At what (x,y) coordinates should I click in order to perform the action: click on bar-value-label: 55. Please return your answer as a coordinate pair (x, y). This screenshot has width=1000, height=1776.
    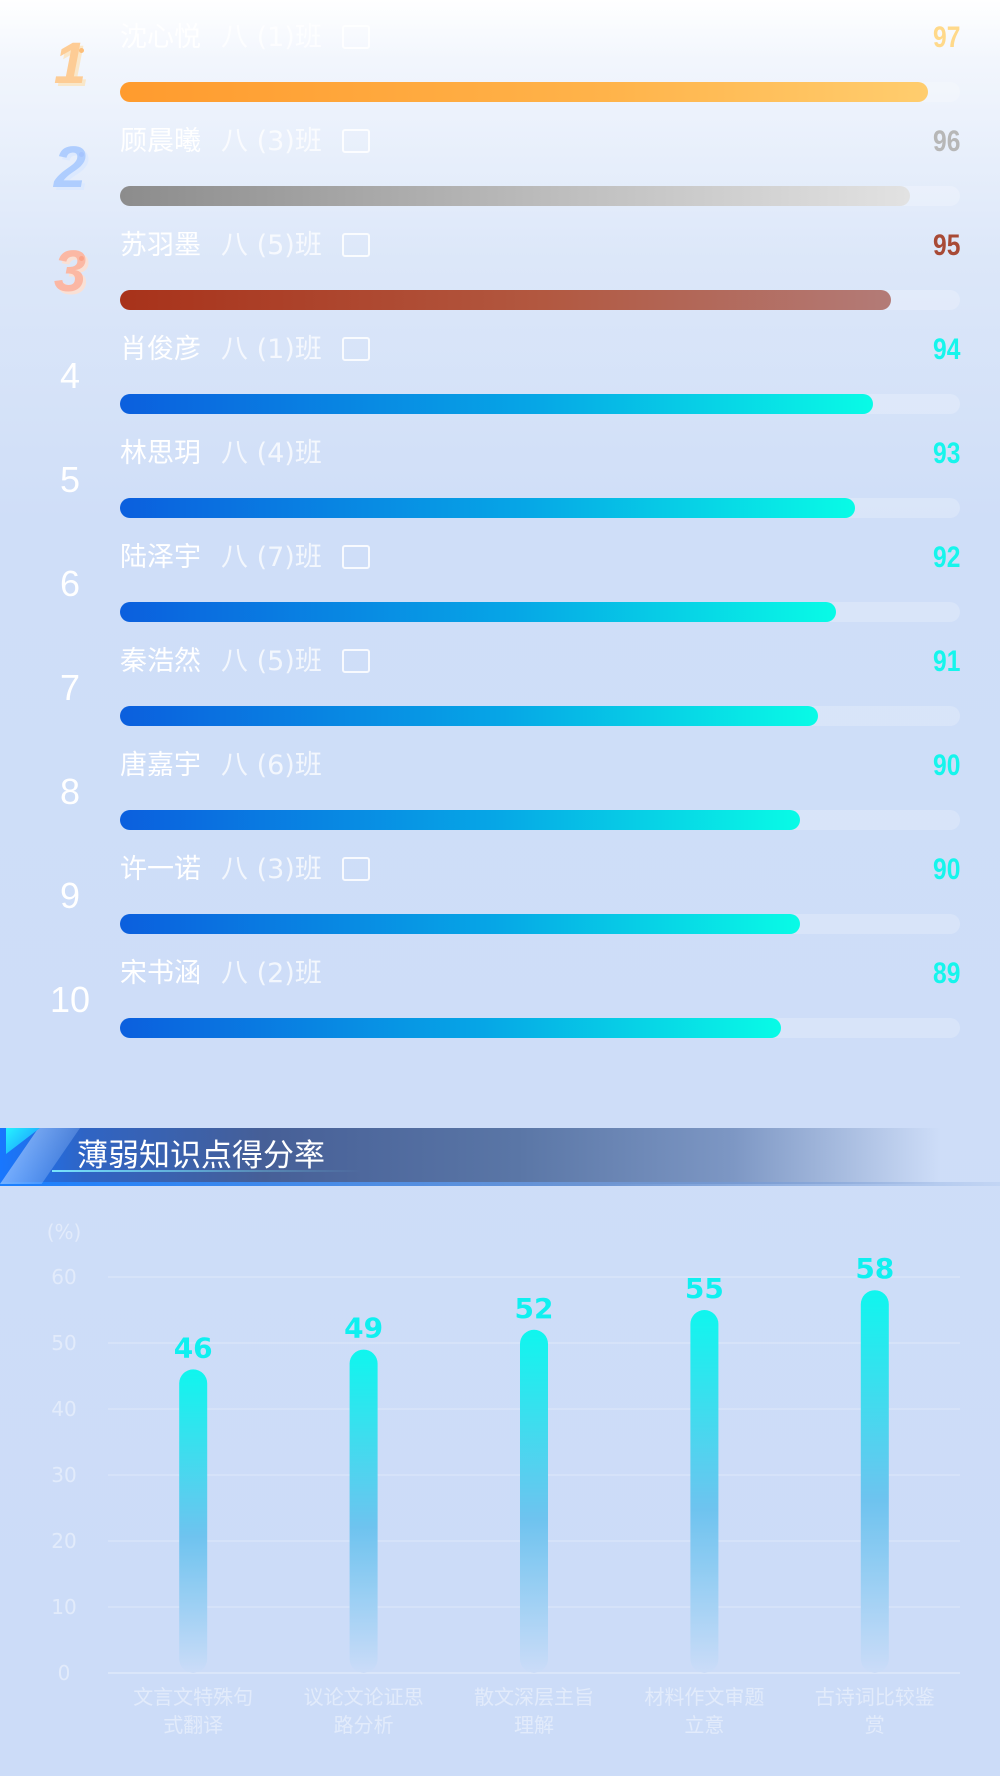
    Looking at the image, I should click on (704, 1288).